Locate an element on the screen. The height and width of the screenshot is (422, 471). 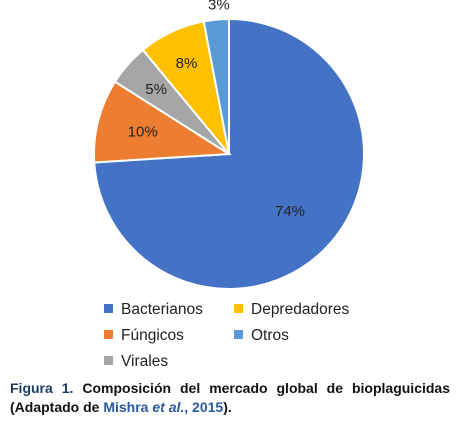
data-label-virales: 5% is located at coordinates (156, 89).